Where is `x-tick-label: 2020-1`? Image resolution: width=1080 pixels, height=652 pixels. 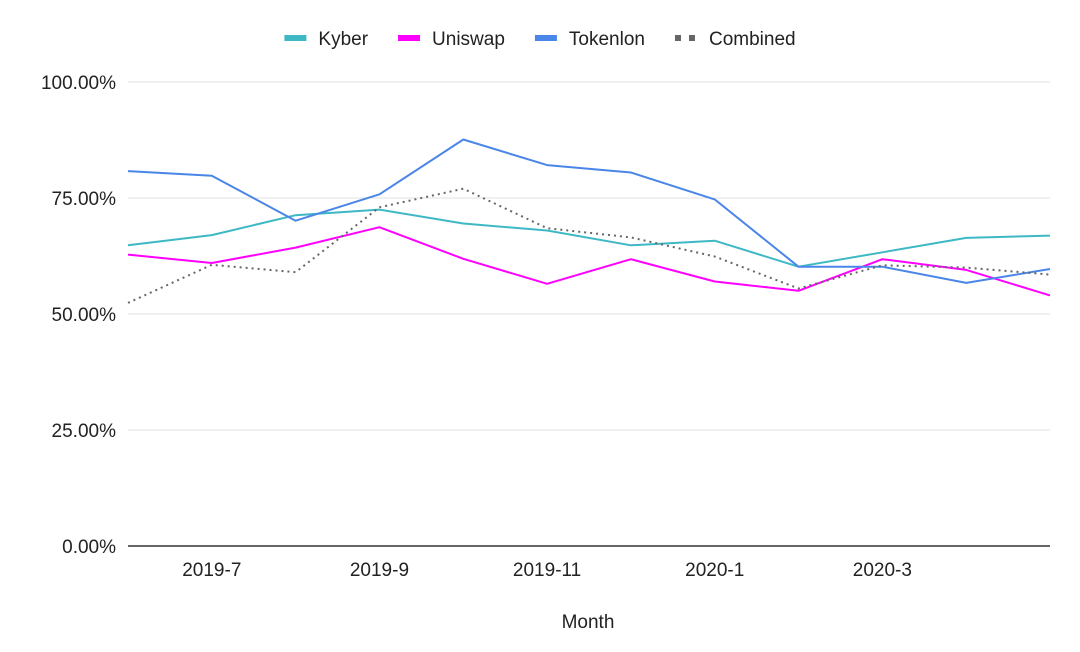 x-tick-label: 2020-1 is located at coordinates (714, 570).